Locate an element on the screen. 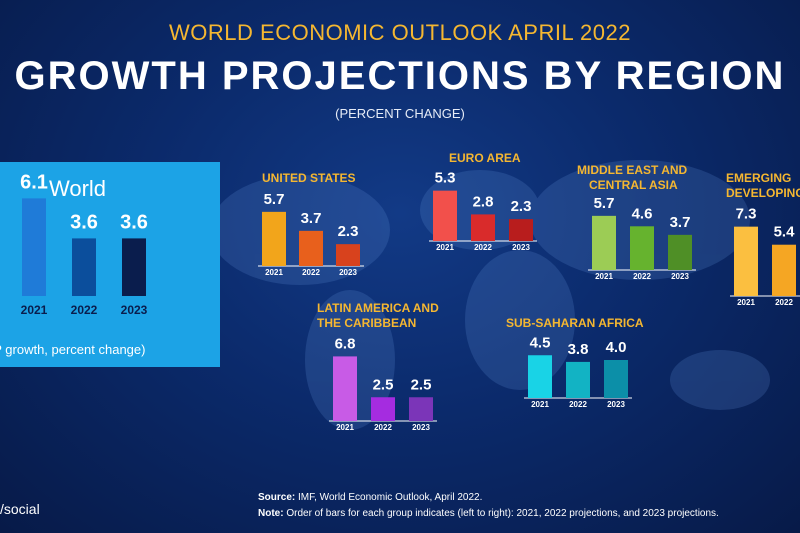 The width and height of the screenshot is (800, 533). us-bar-2021 is located at coordinates (274, 238).